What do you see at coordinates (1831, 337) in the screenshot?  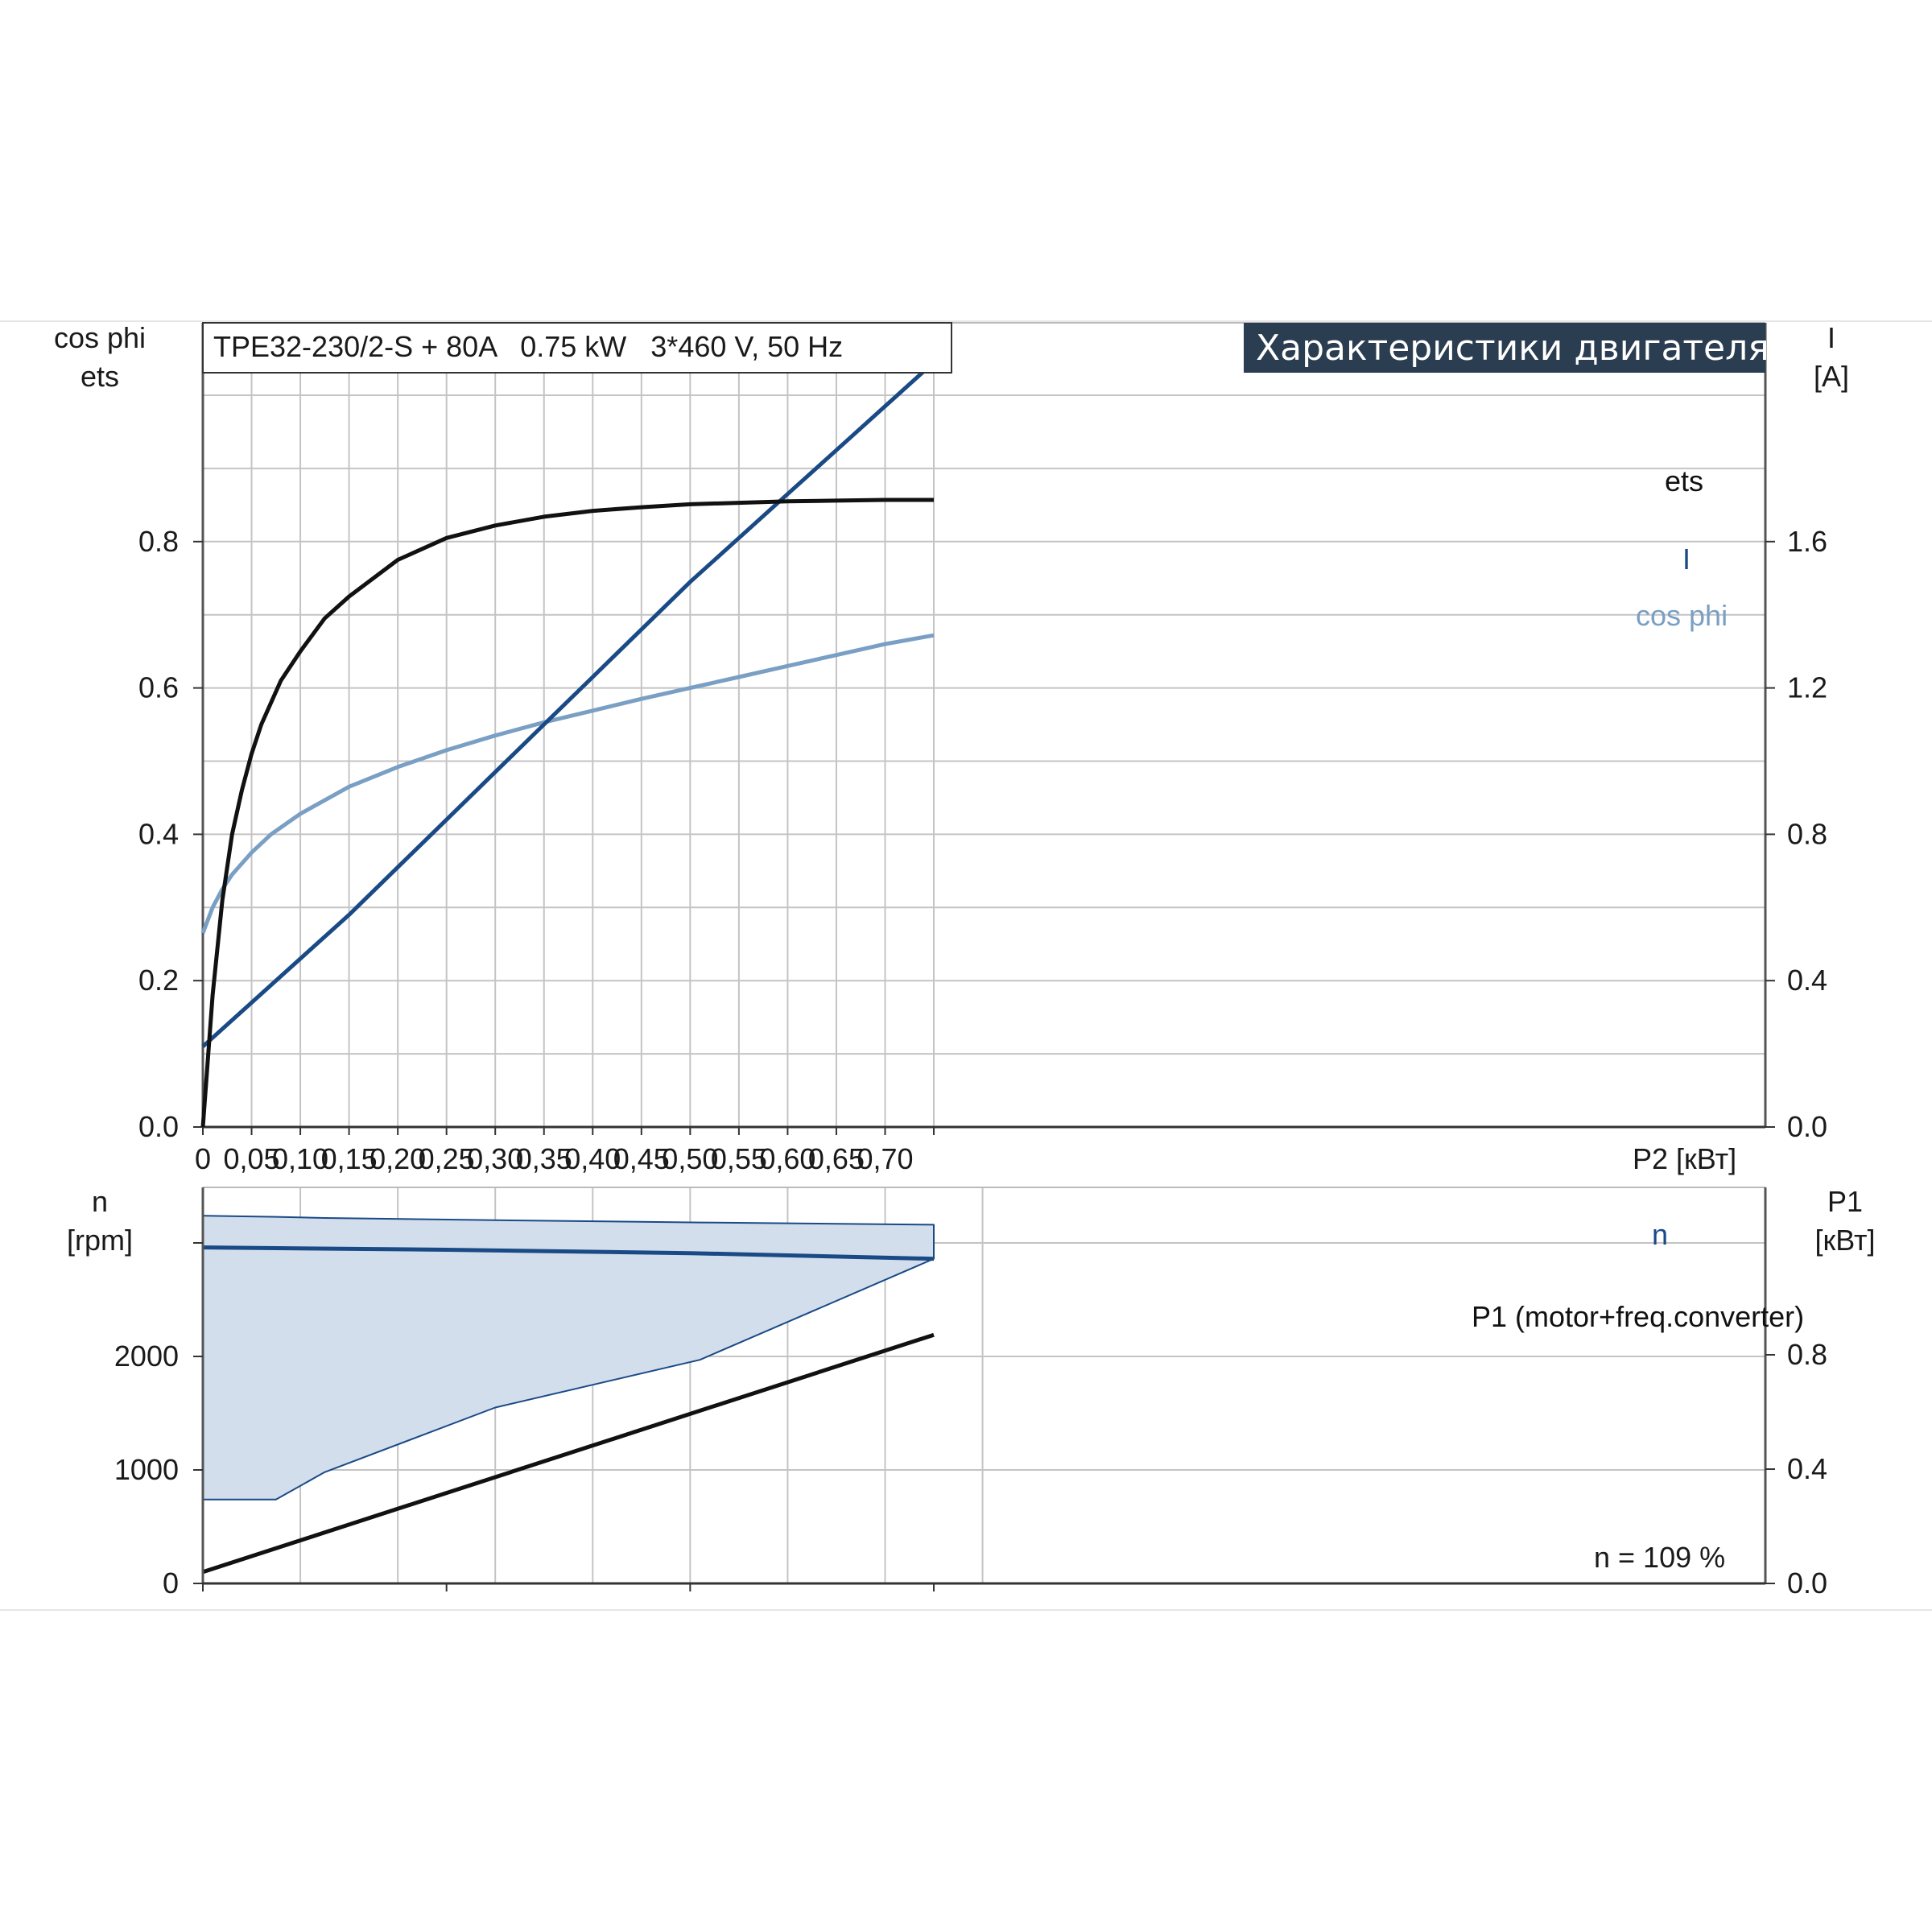 I see `y-right-axis-label: I` at bounding box center [1831, 337].